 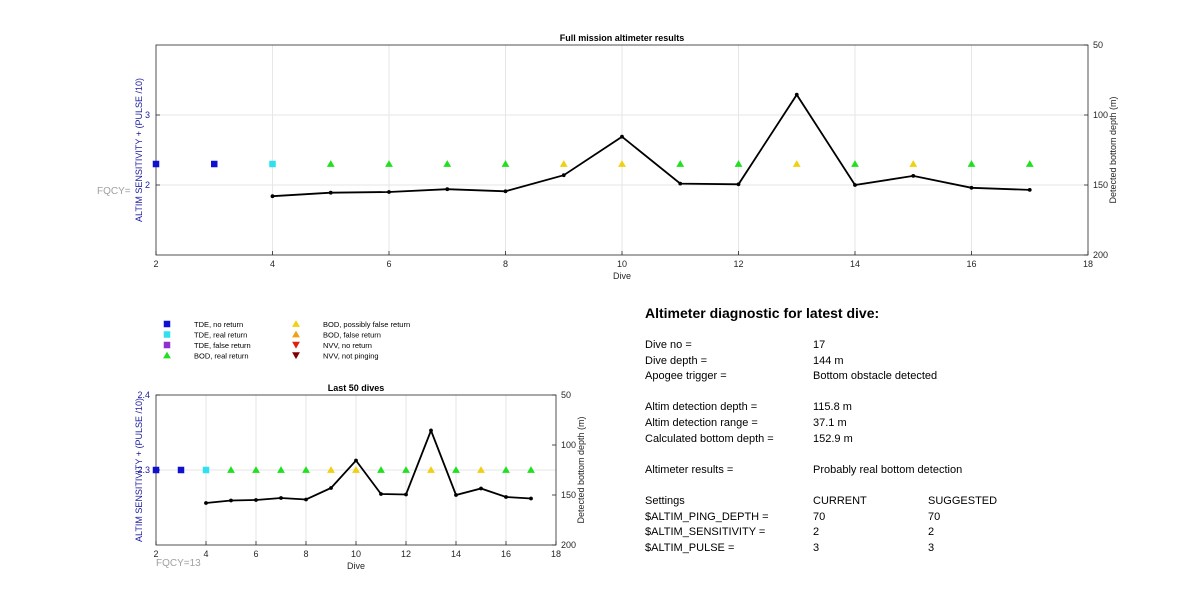 I want to click on depth-line, so click(x=368, y=466).